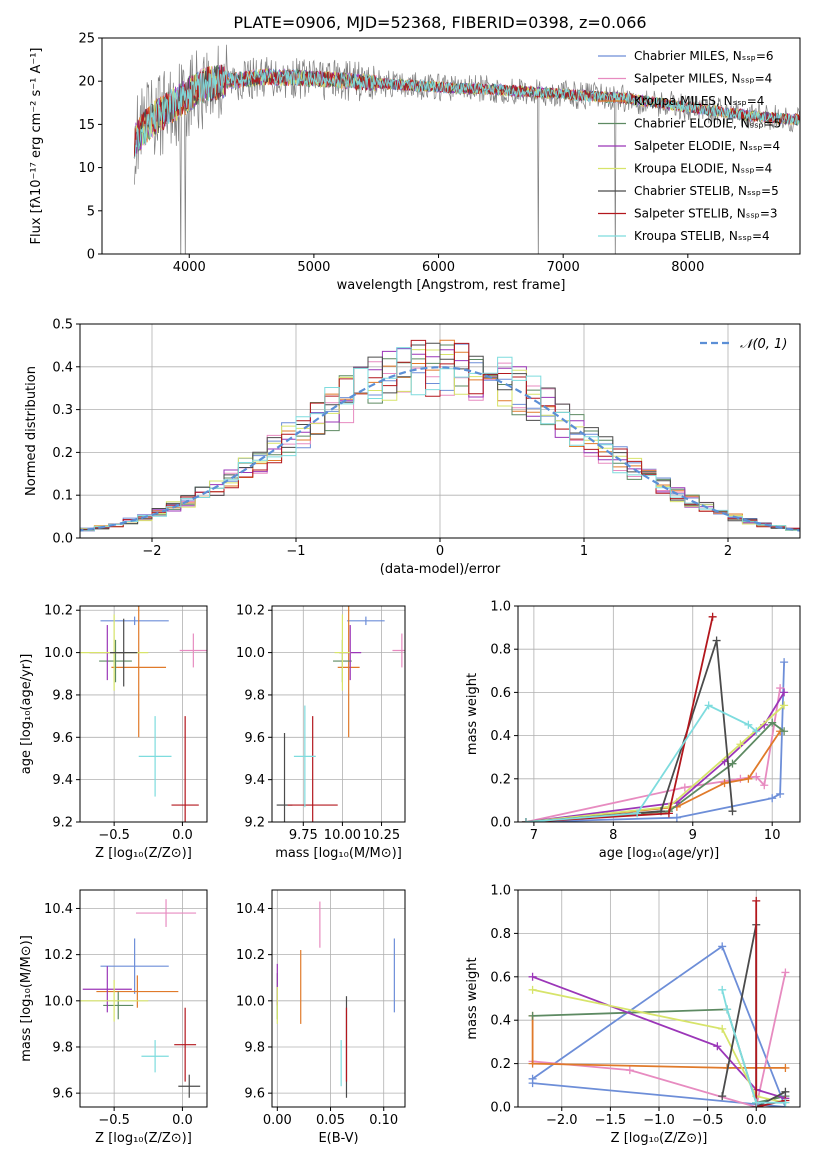  Describe the element at coordinates (534, 835) in the screenshot. I see `x-tick-label: 7` at that location.